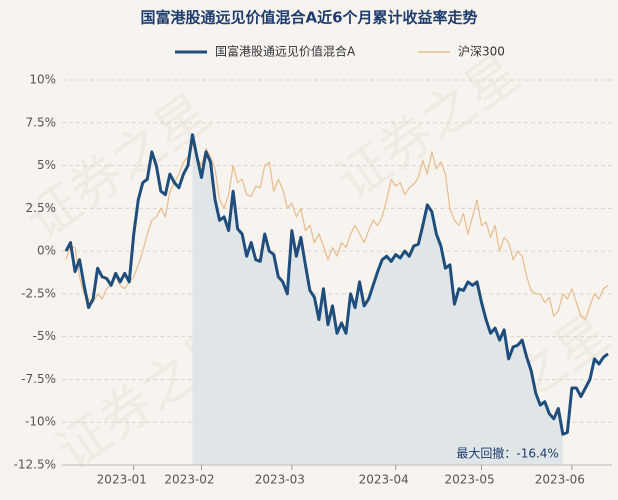  What do you see at coordinates (560, 480) in the screenshot?
I see `x-tick-label: 2023-06` at bounding box center [560, 480].